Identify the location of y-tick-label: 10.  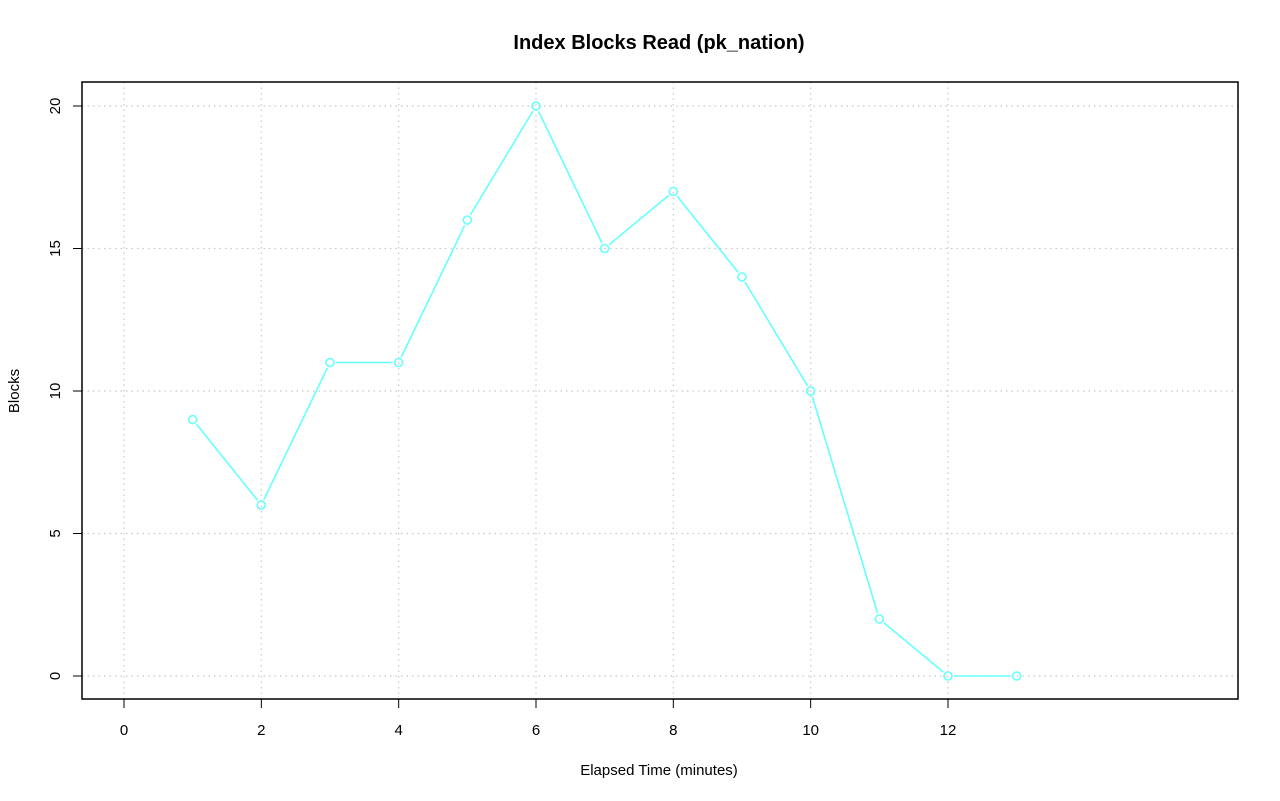
(55, 391).